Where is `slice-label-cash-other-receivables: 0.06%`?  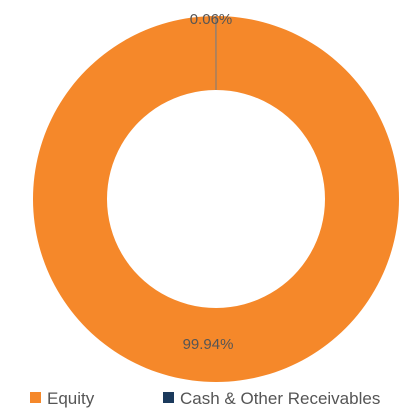 slice-label-cash-other-receivables: 0.06% is located at coordinates (211, 19).